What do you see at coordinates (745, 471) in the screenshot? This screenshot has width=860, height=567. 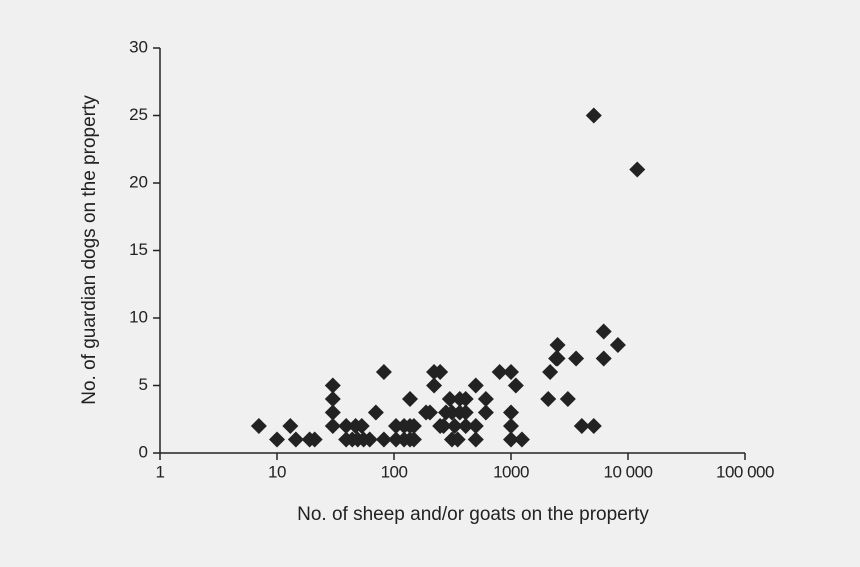 I see `x-tick-label: 100 000` at bounding box center [745, 471].